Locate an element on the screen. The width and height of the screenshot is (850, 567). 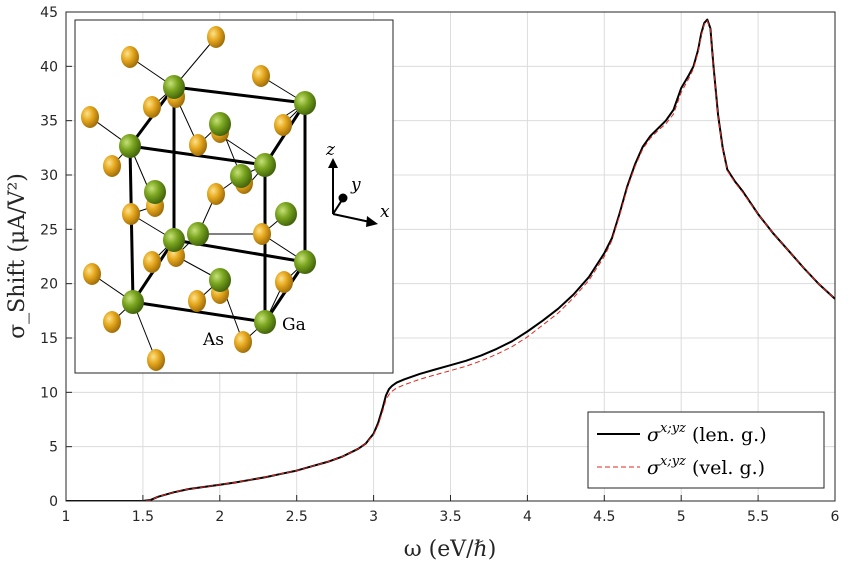
x-tick-label: 4.5 is located at coordinates (604, 517).